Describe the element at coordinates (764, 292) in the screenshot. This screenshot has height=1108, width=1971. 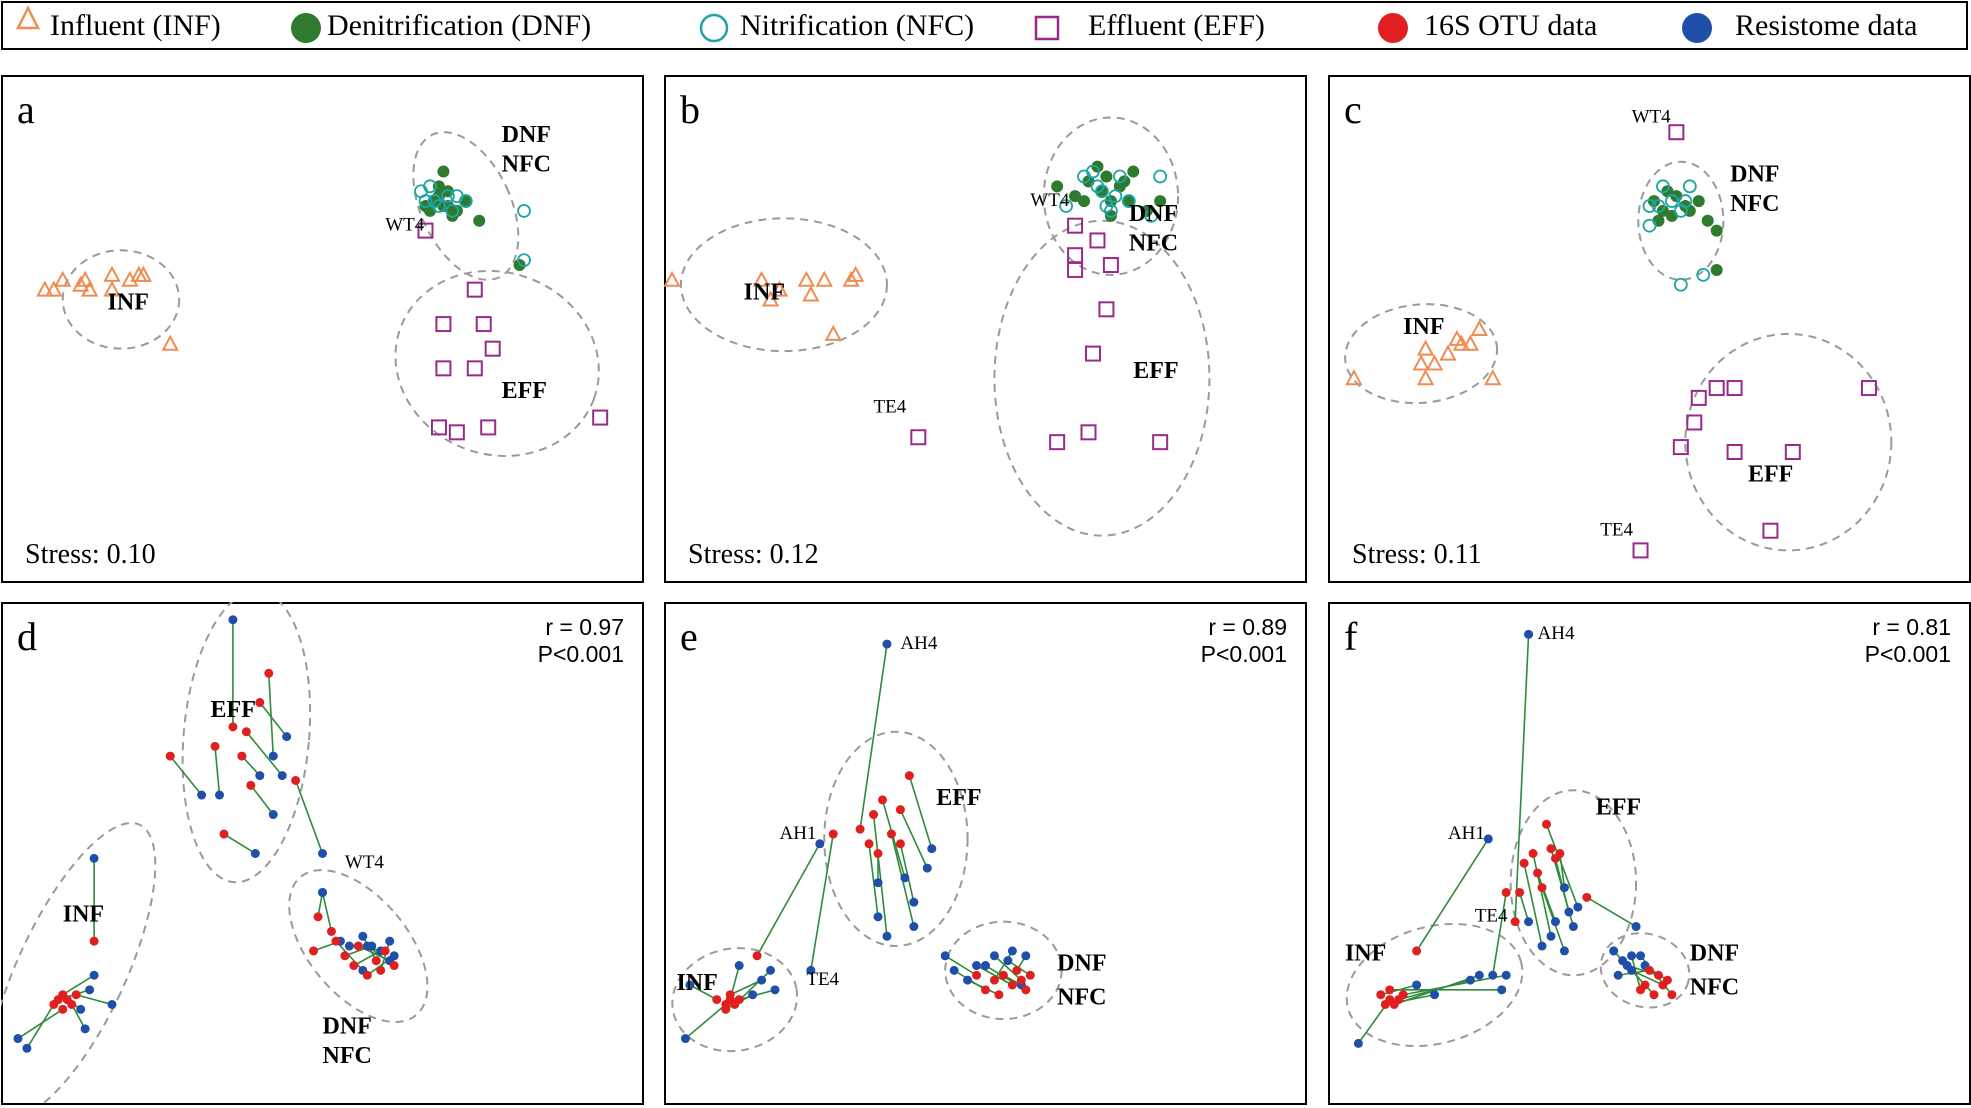
I see `group-label: INF` at that location.